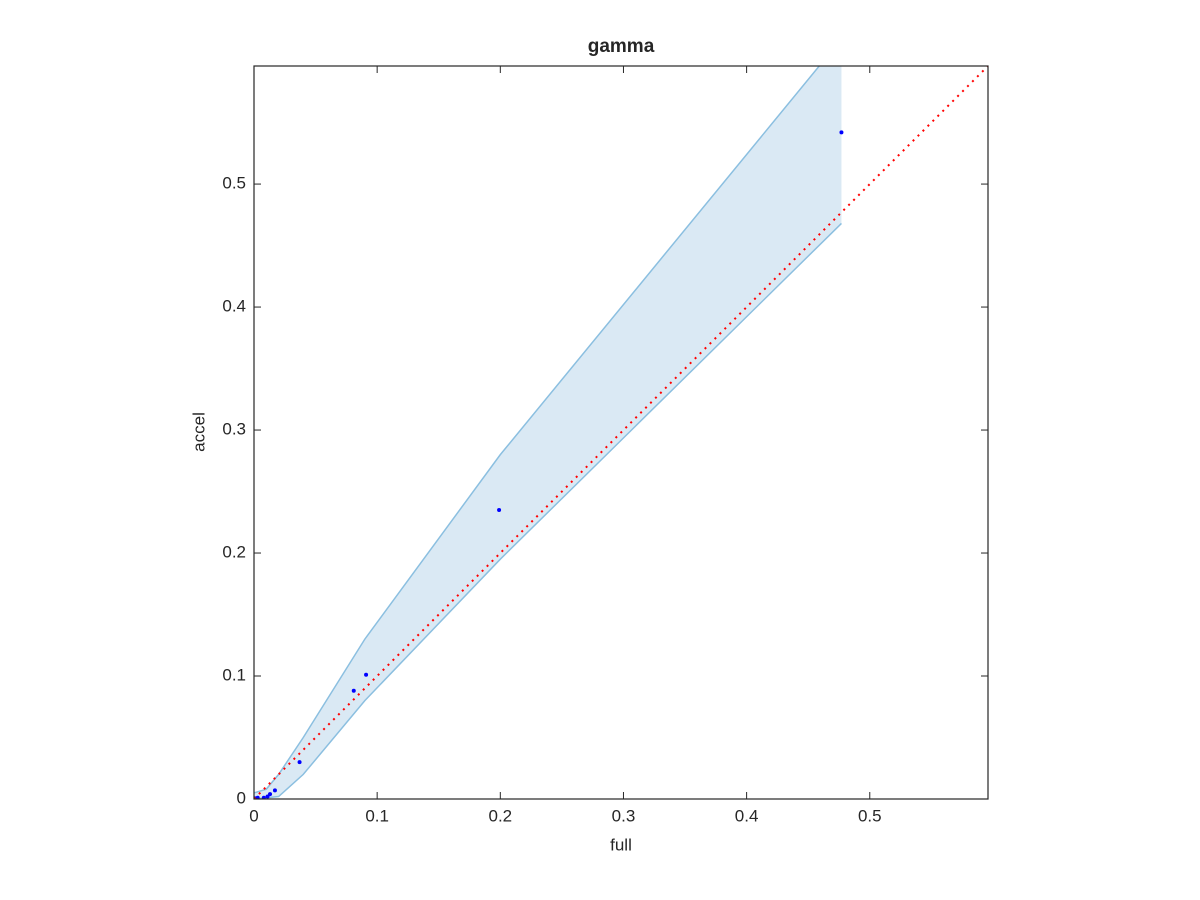 The width and height of the screenshot is (1200, 900). Describe the element at coordinates (377, 815) in the screenshot. I see `x-tick-label: 0.1` at that location.